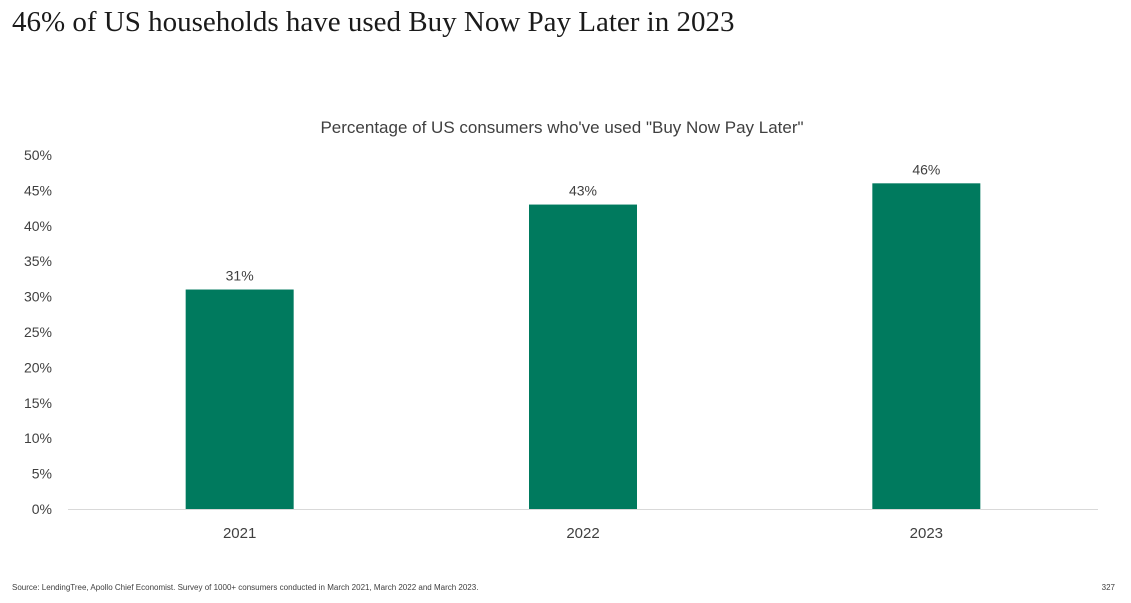  Describe the element at coordinates (926, 169) in the screenshot. I see `data-label-2023: 46%` at that location.